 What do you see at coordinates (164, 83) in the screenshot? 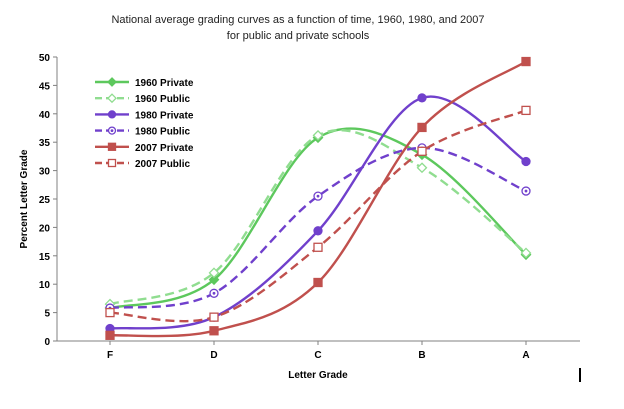
I see `legend-label: 1960 Private` at bounding box center [164, 83].